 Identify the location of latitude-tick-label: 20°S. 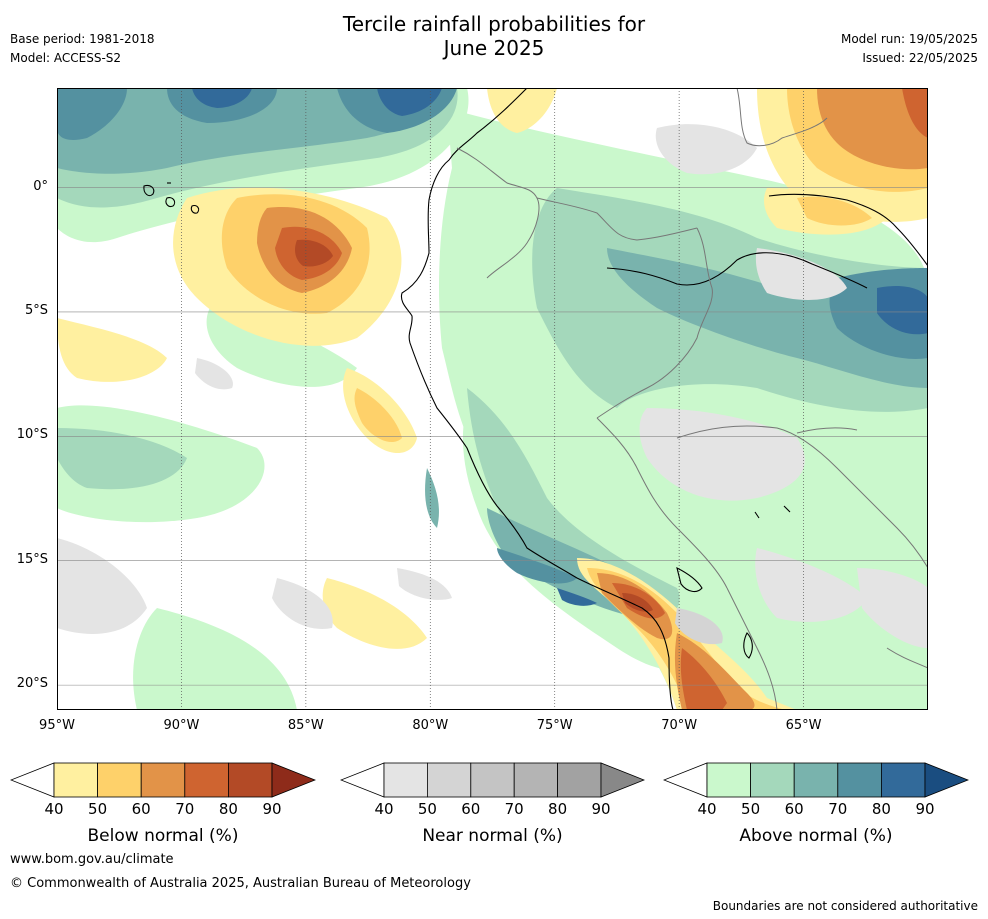
(32, 684).